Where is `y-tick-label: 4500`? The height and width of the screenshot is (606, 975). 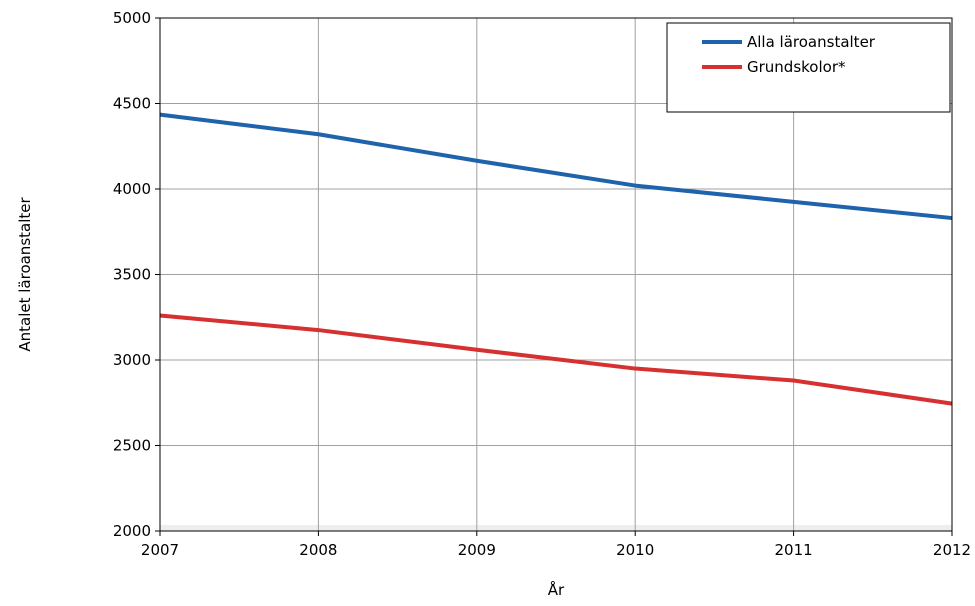
y-tick-label: 4500 is located at coordinates (132, 104).